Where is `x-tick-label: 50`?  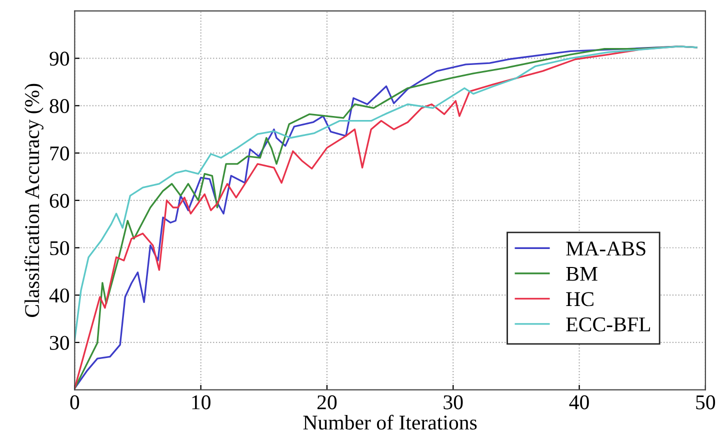 x-tick-label: 50 is located at coordinates (706, 402).